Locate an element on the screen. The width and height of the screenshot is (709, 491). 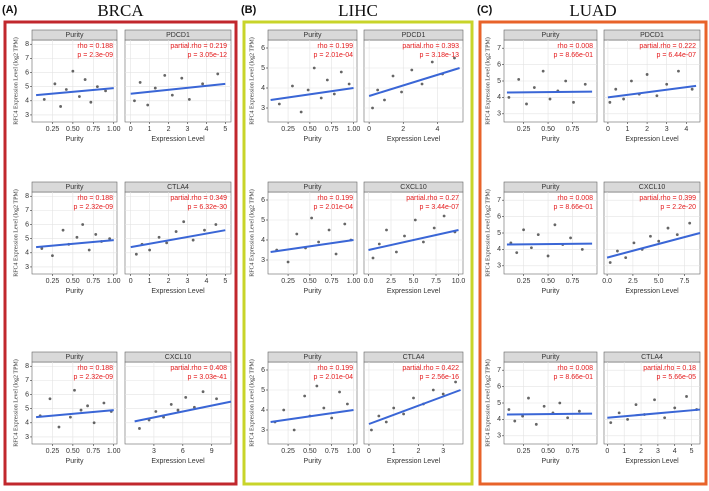
x-axis-label: Expression Level is located at coordinates (414, 291).